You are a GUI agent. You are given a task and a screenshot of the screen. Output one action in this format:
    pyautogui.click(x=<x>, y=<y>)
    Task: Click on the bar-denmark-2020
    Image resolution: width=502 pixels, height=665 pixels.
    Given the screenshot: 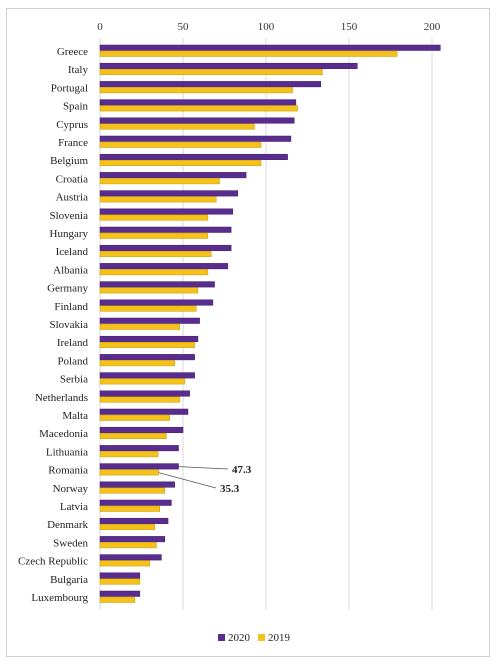 What is the action you would take?
    pyautogui.click(x=134, y=520)
    